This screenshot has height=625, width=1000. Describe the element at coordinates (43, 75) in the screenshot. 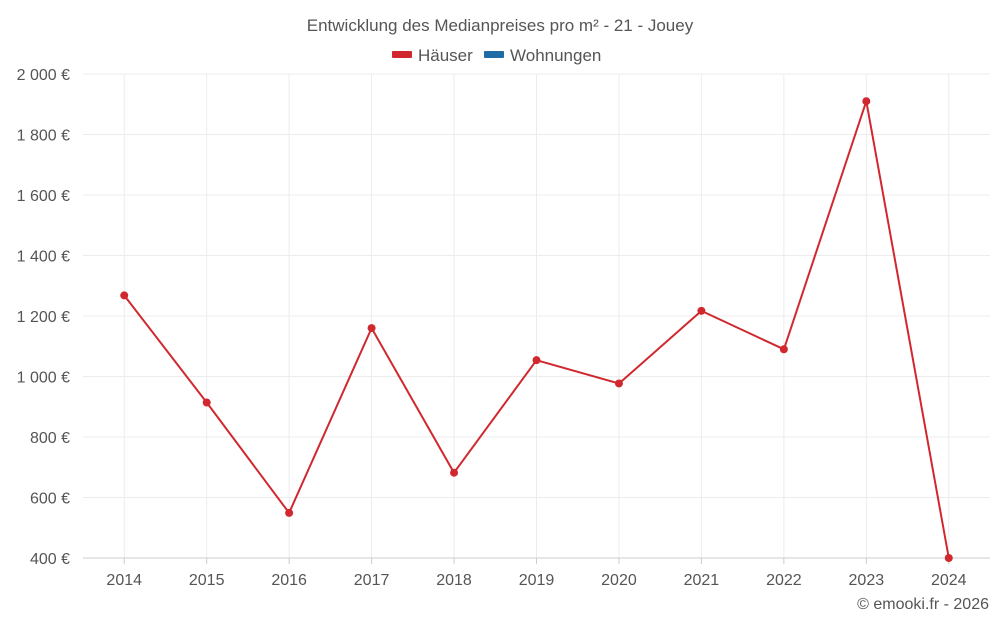

I see `y-tick-label: 2 000 €` at that location.